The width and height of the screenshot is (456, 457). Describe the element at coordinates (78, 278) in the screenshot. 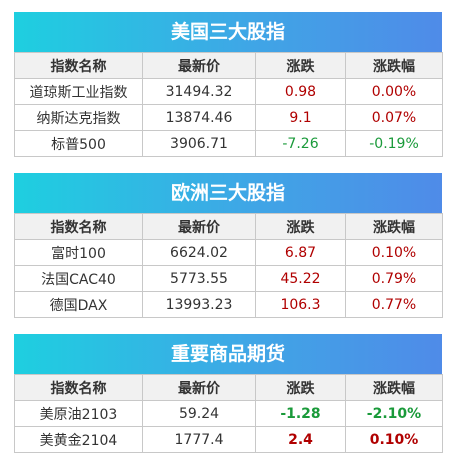

I see `data-cell: 法国CAC40` at that location.